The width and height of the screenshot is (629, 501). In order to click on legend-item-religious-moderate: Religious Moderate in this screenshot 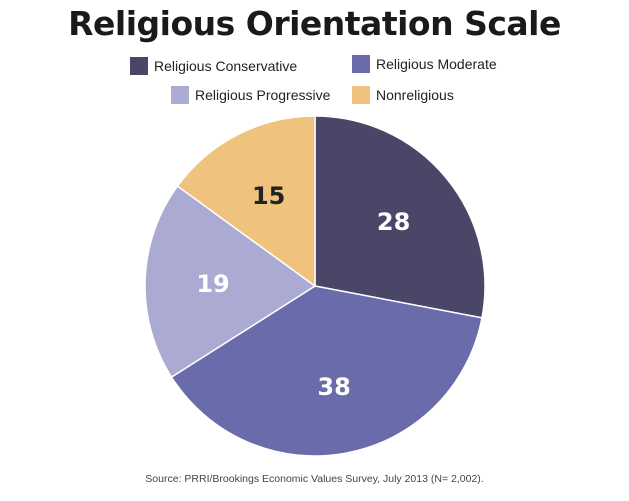, I will do `click(424, 64)`.